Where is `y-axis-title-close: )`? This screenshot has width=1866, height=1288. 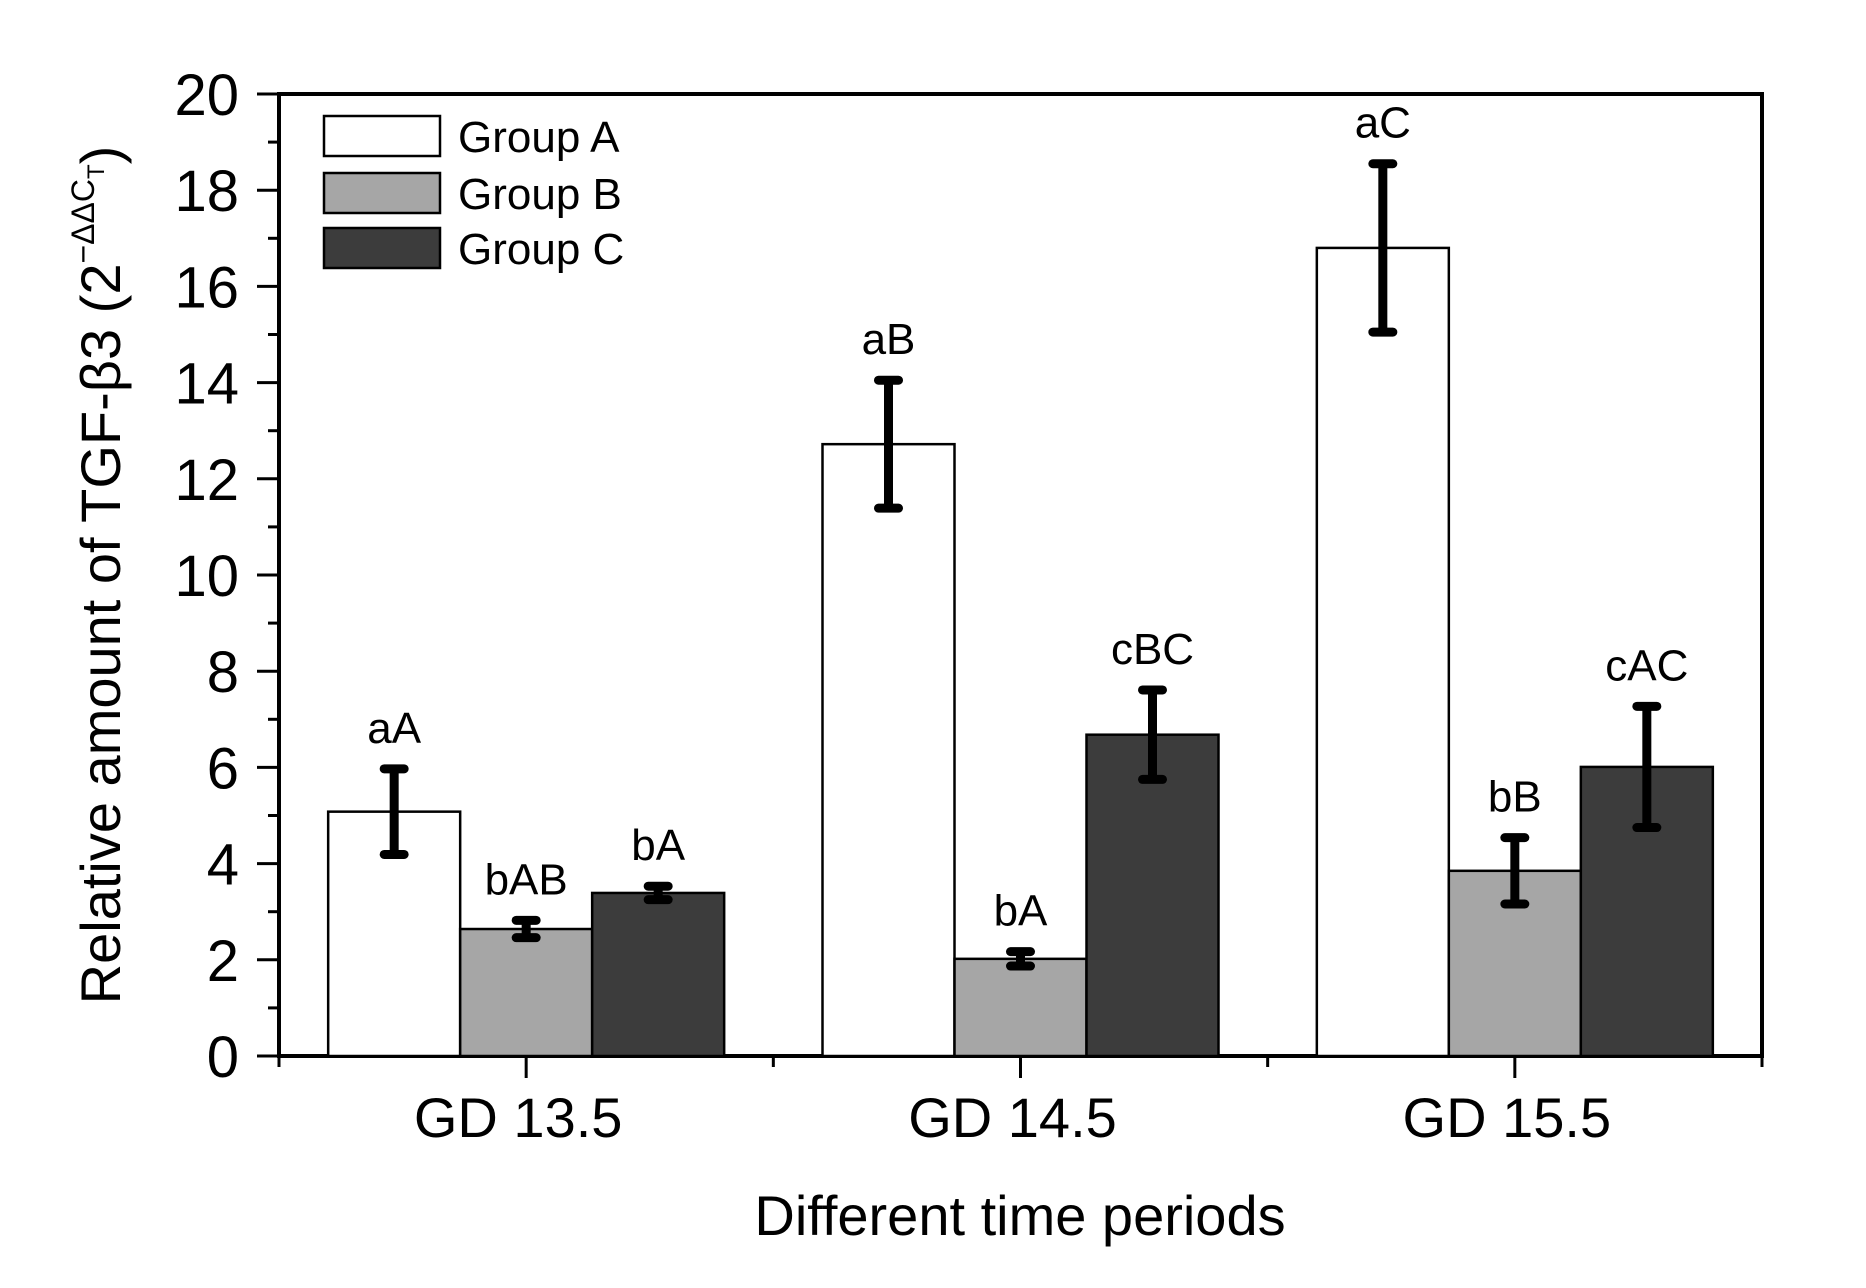
y-axis-title-close: ) is located at coordinates (100, 155).